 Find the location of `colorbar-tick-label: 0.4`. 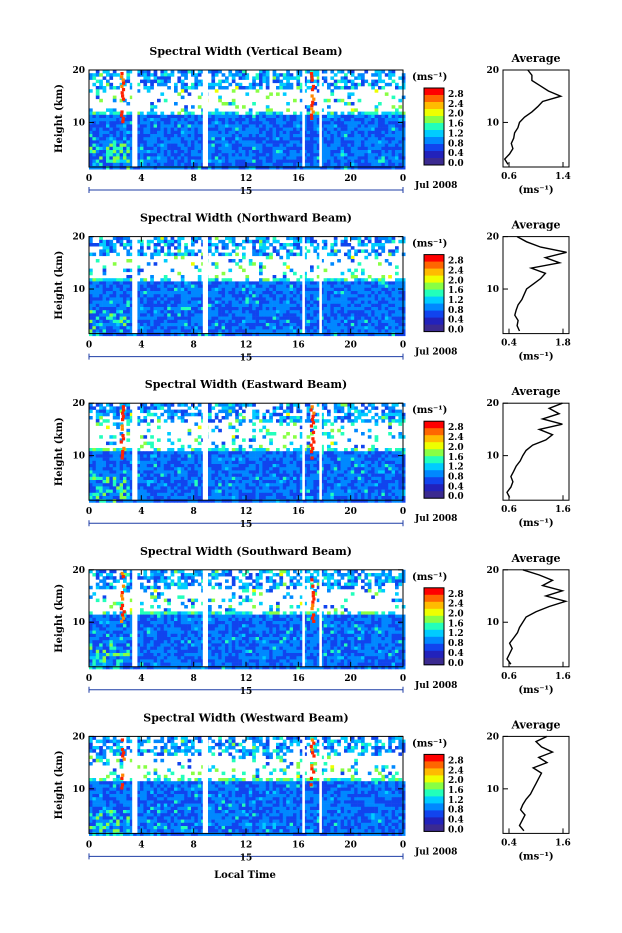

colorbar-tick-label: 0.4 is located at coordinates (456, 321).